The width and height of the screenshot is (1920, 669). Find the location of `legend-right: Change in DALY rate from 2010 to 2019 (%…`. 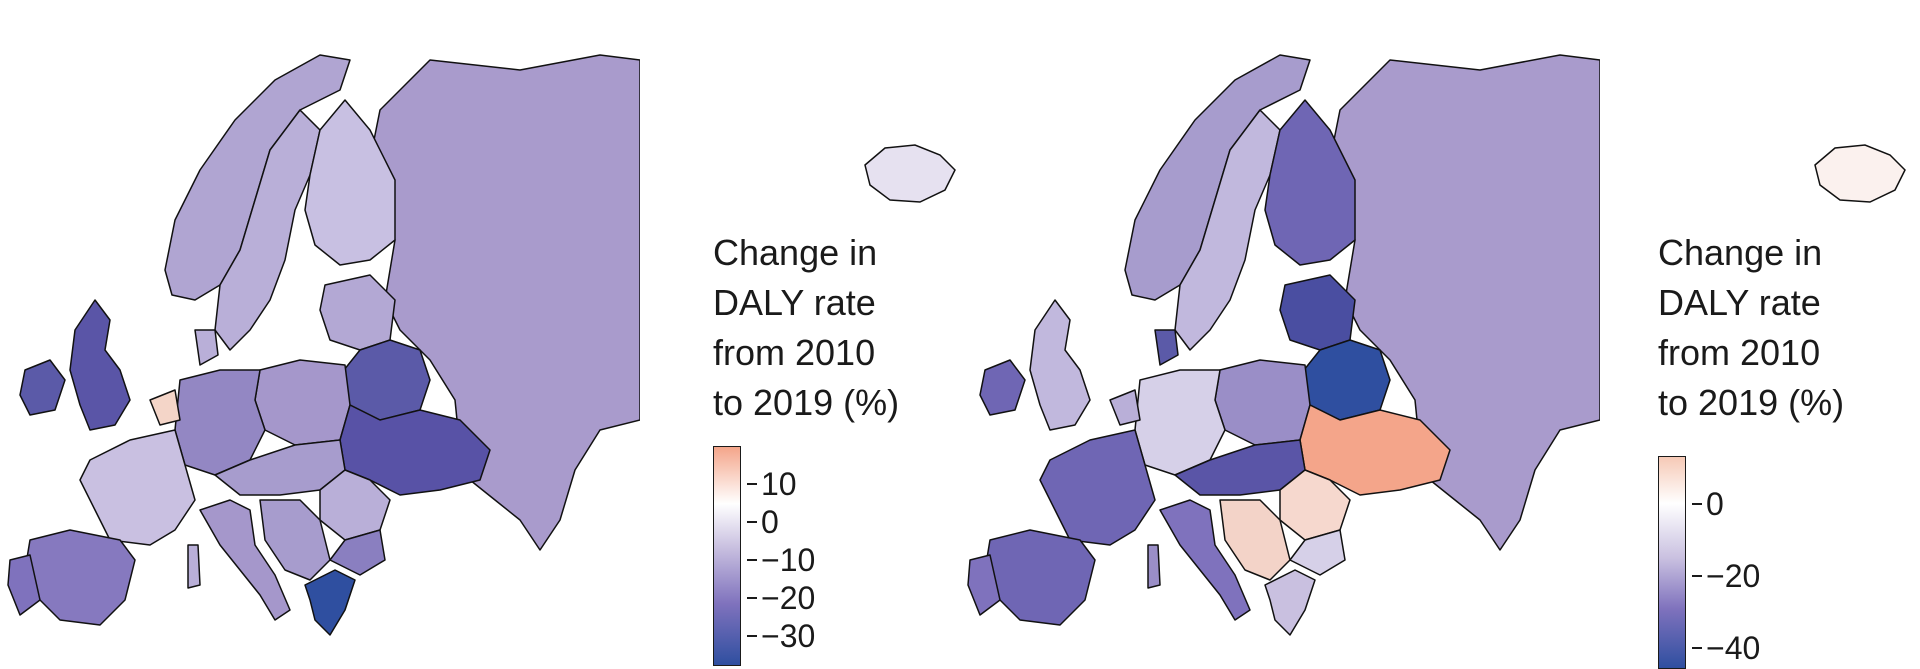

legend-right: Change in DALY rate from 2010 to 2019 (%… is located at coordinates (1768, 448).